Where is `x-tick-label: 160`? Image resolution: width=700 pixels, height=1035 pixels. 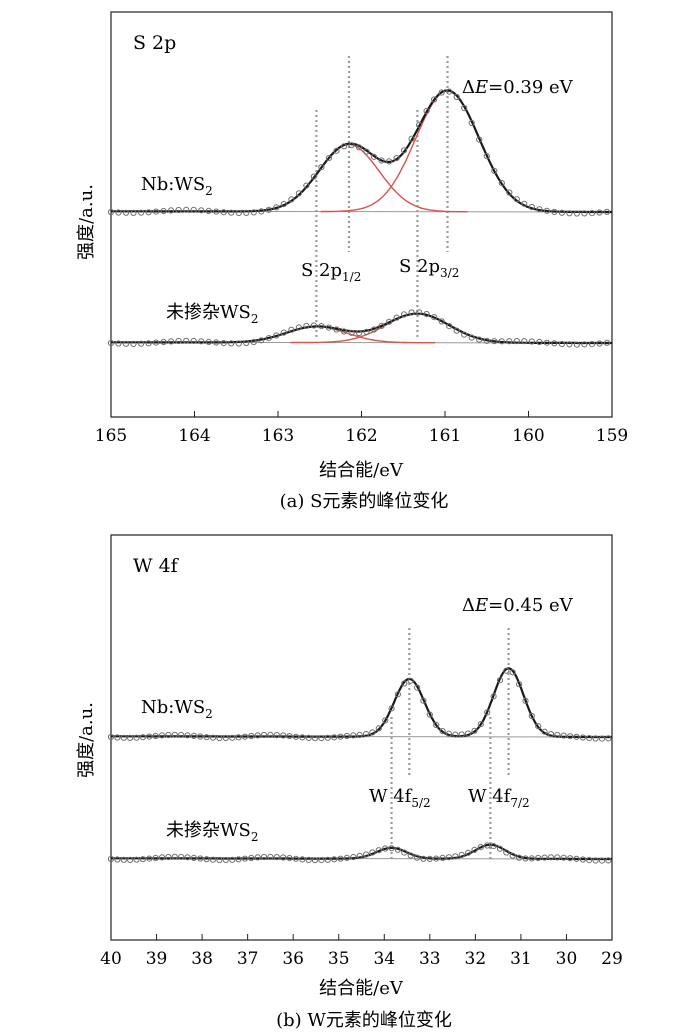 x-tick-label: 160 is located at coordinates (528, 436).